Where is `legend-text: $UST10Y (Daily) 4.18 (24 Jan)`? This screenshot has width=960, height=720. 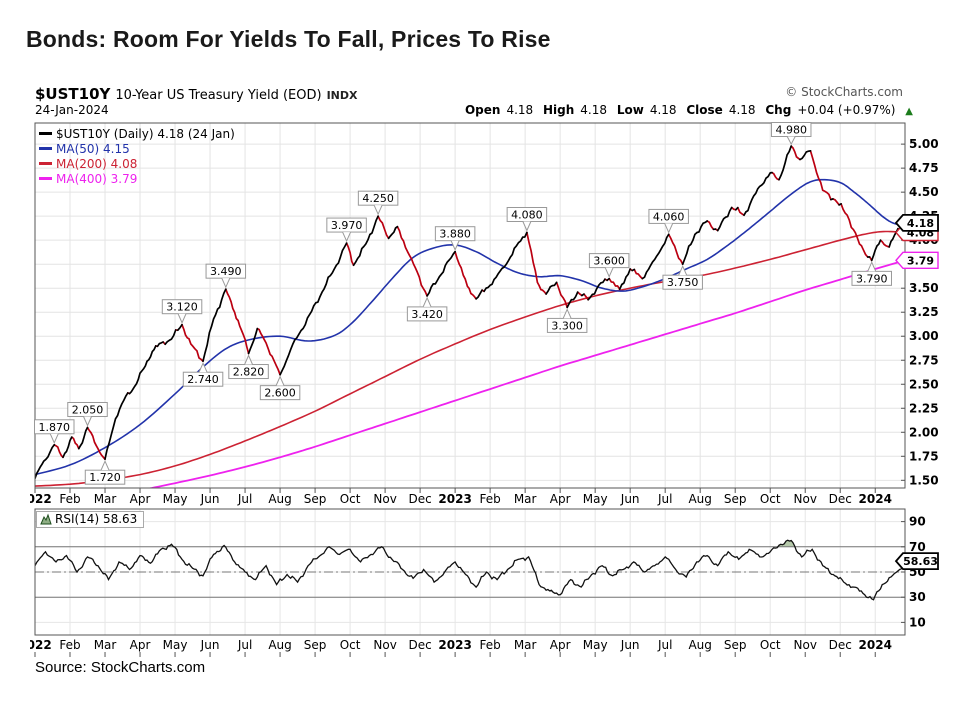 legend-text: $UST10Y (Daily) 4.18 (24 Jan) is located at coordinates (145, 133).